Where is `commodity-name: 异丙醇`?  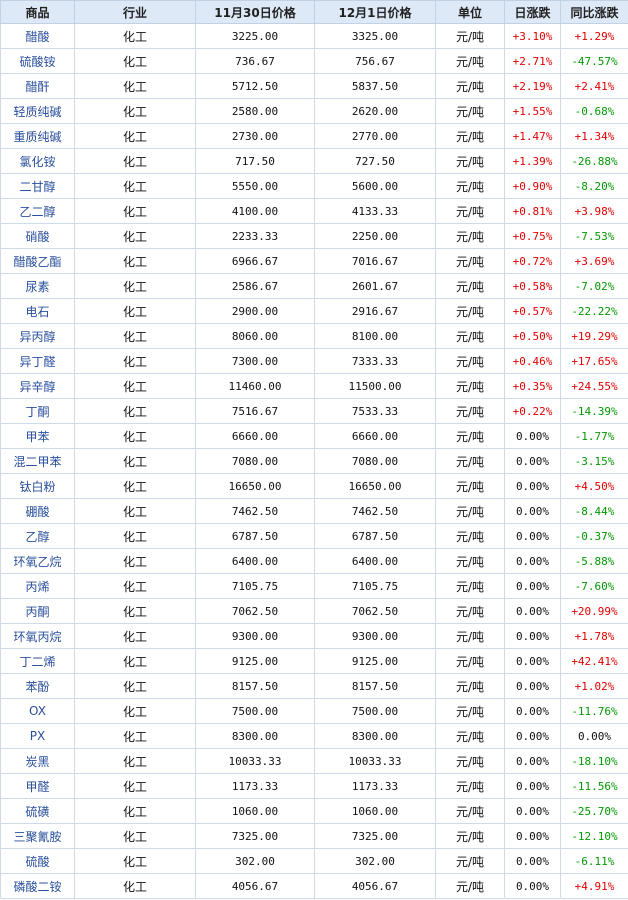
commodity-name: 异丙醇 is located at coordinates (37, 336).